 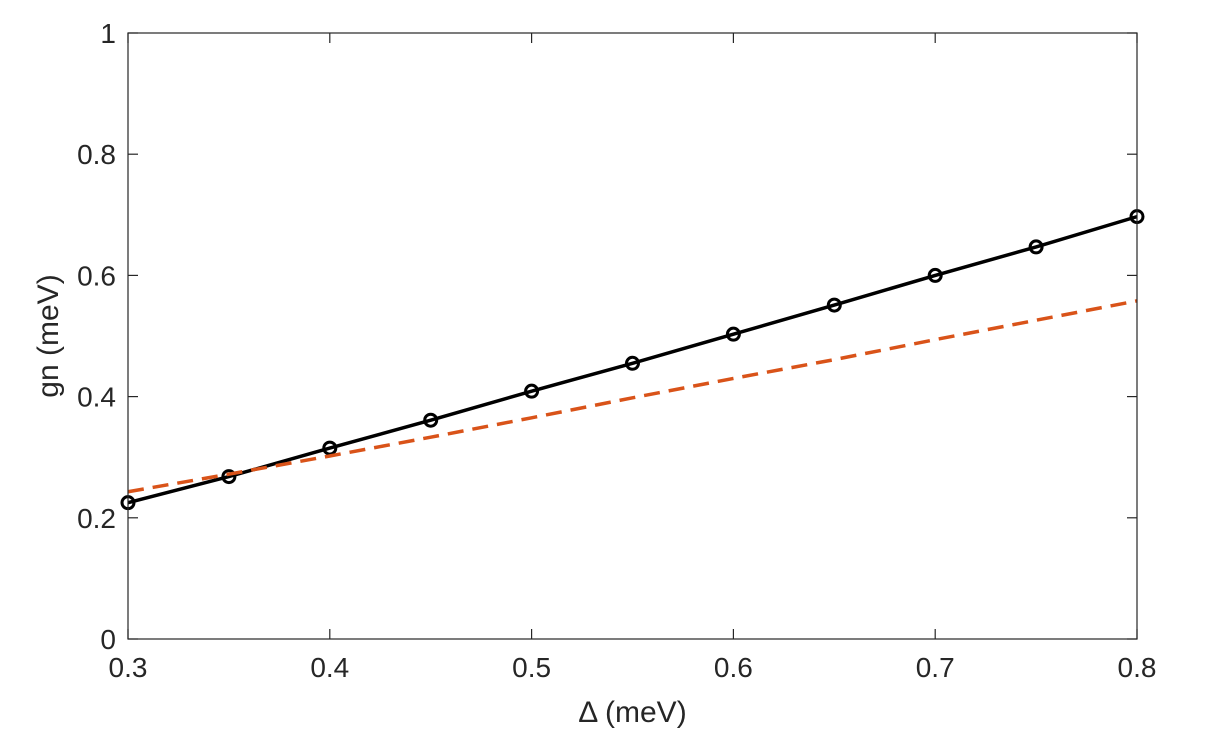 What do you see at coordinates (531, 667) in the screenshot?
I see `x-tick-label: 0.5` at bounding box center [531, 667].